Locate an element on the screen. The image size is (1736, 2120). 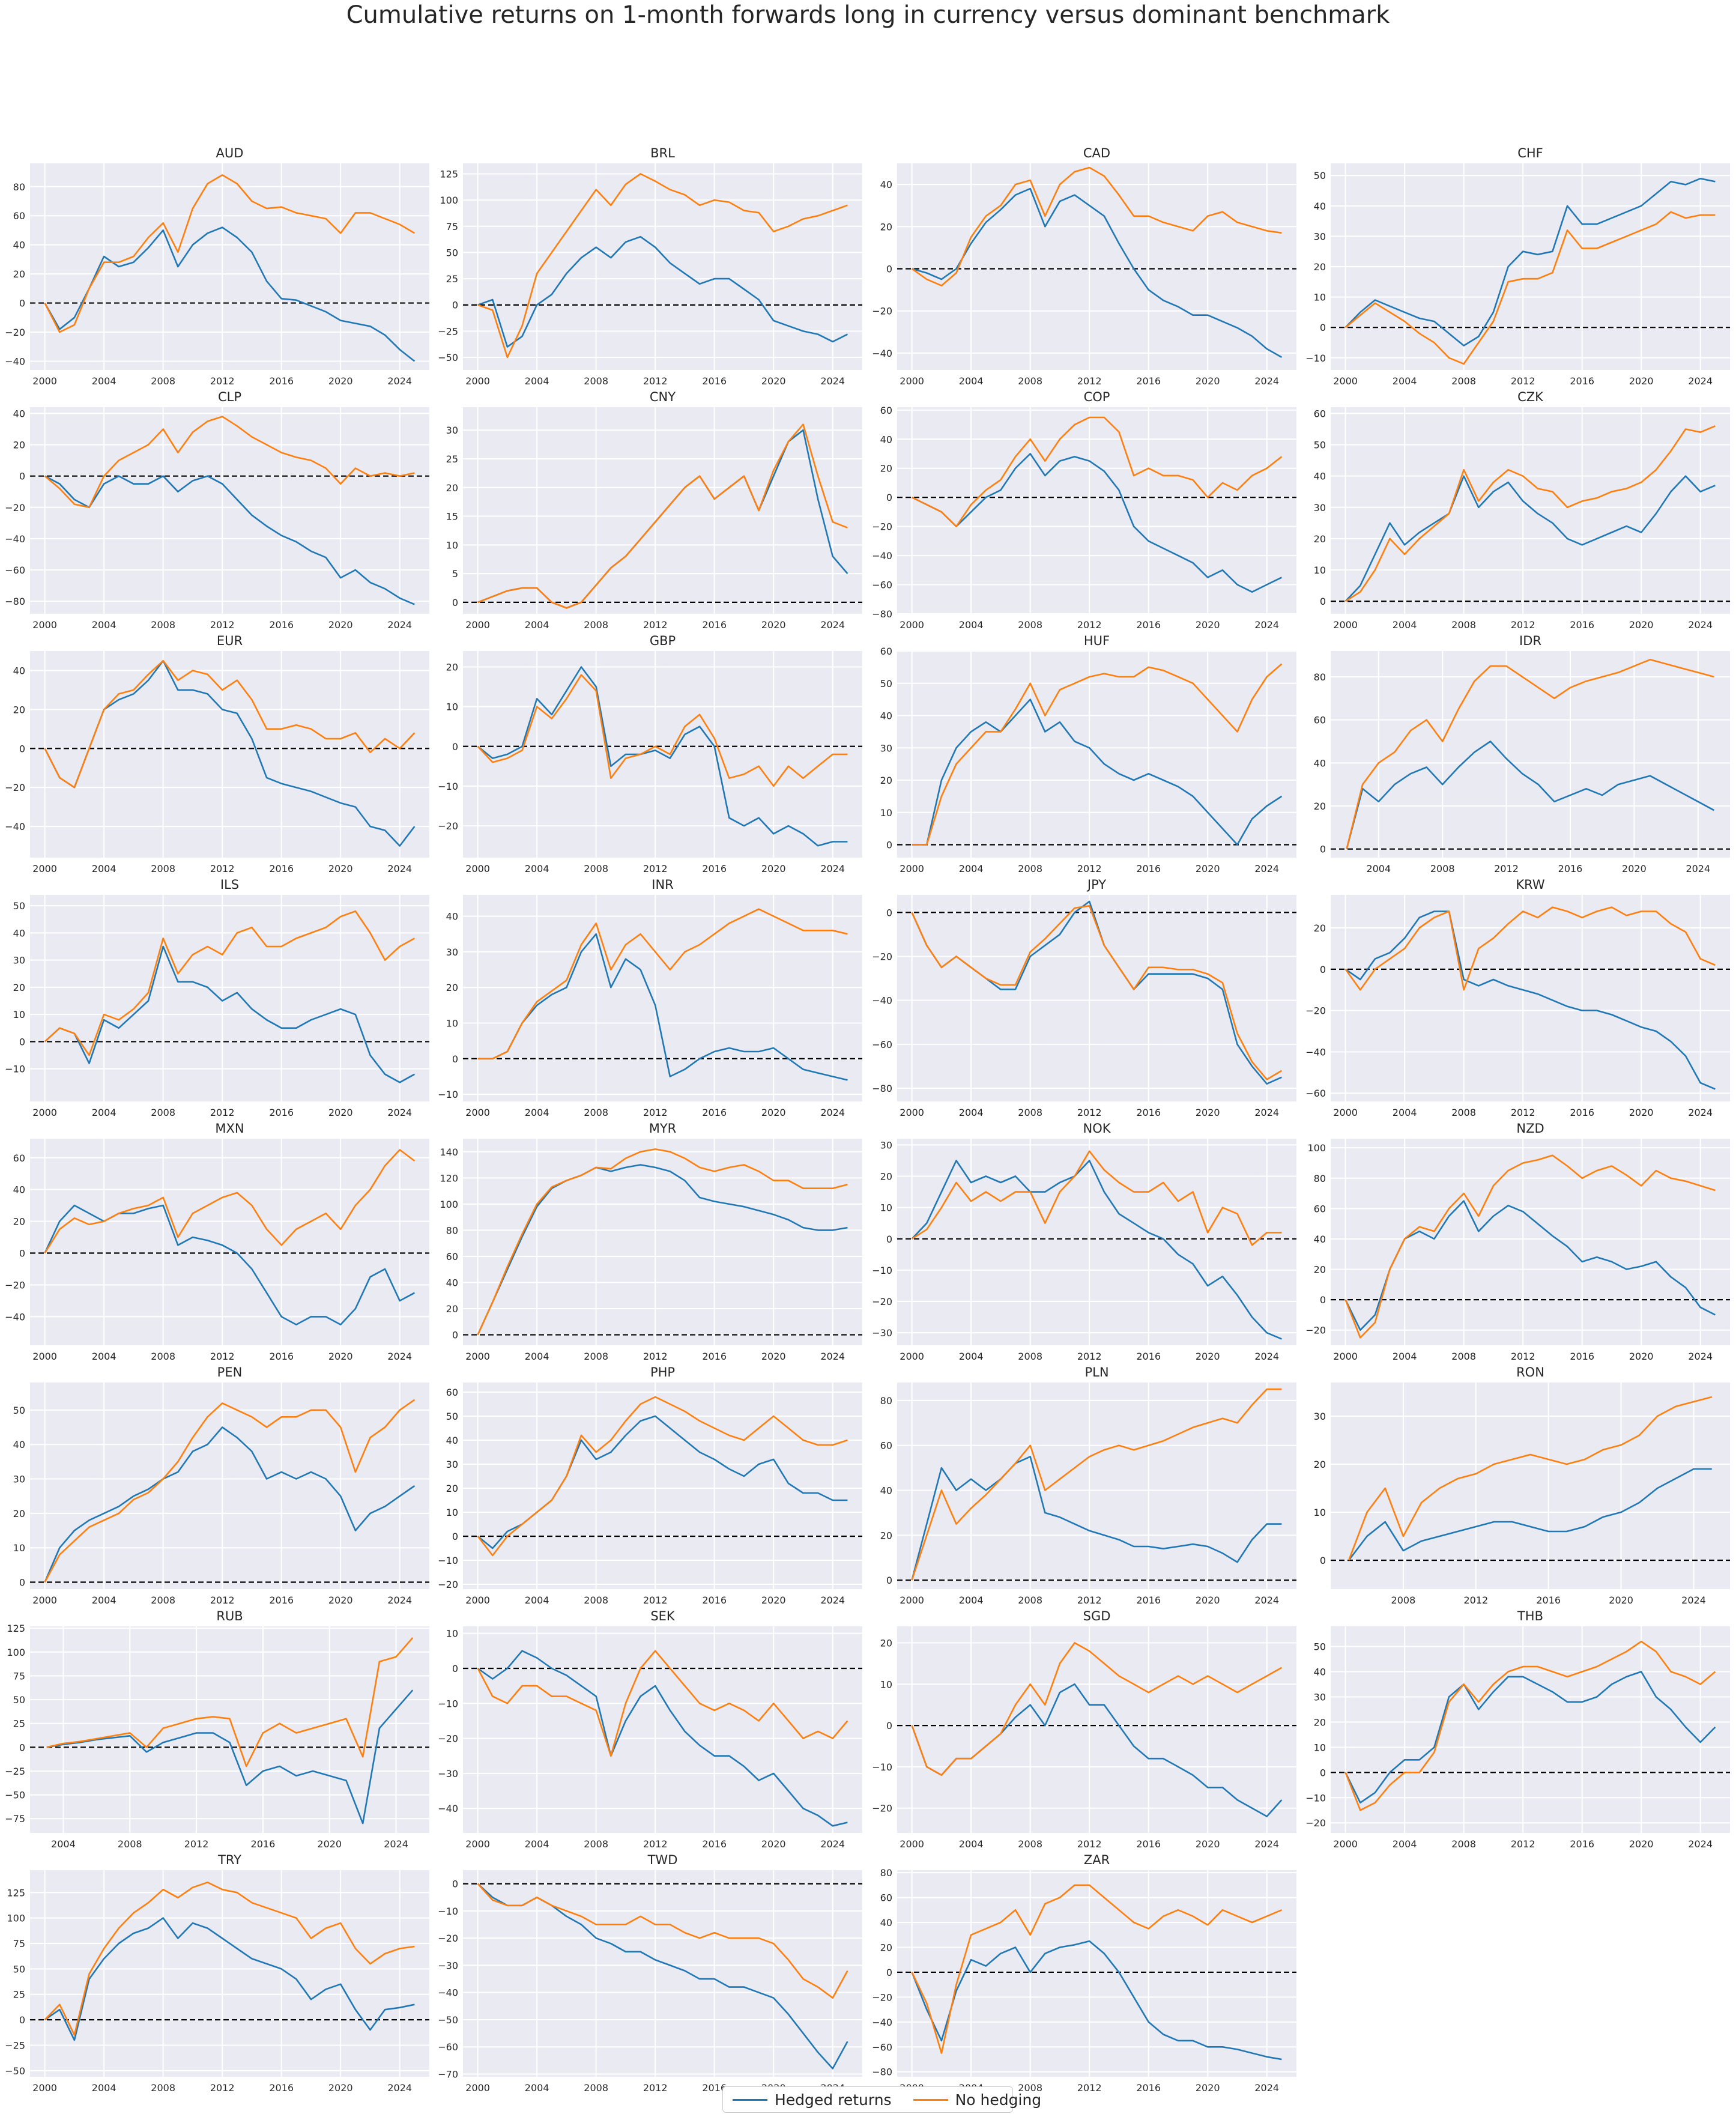
series-hedged-pln is located at coordinates (1096, 1518).